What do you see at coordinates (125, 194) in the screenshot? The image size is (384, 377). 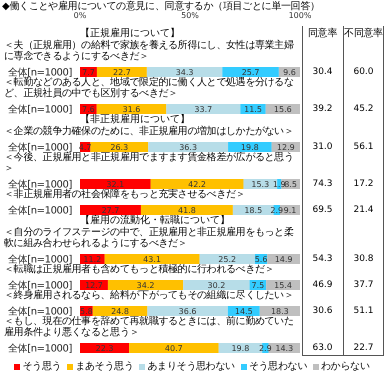 I see `annotation: ＜非正規雇用者の社会保障をもっと充実させるべきだ＞` at bounding box center [125, 194].